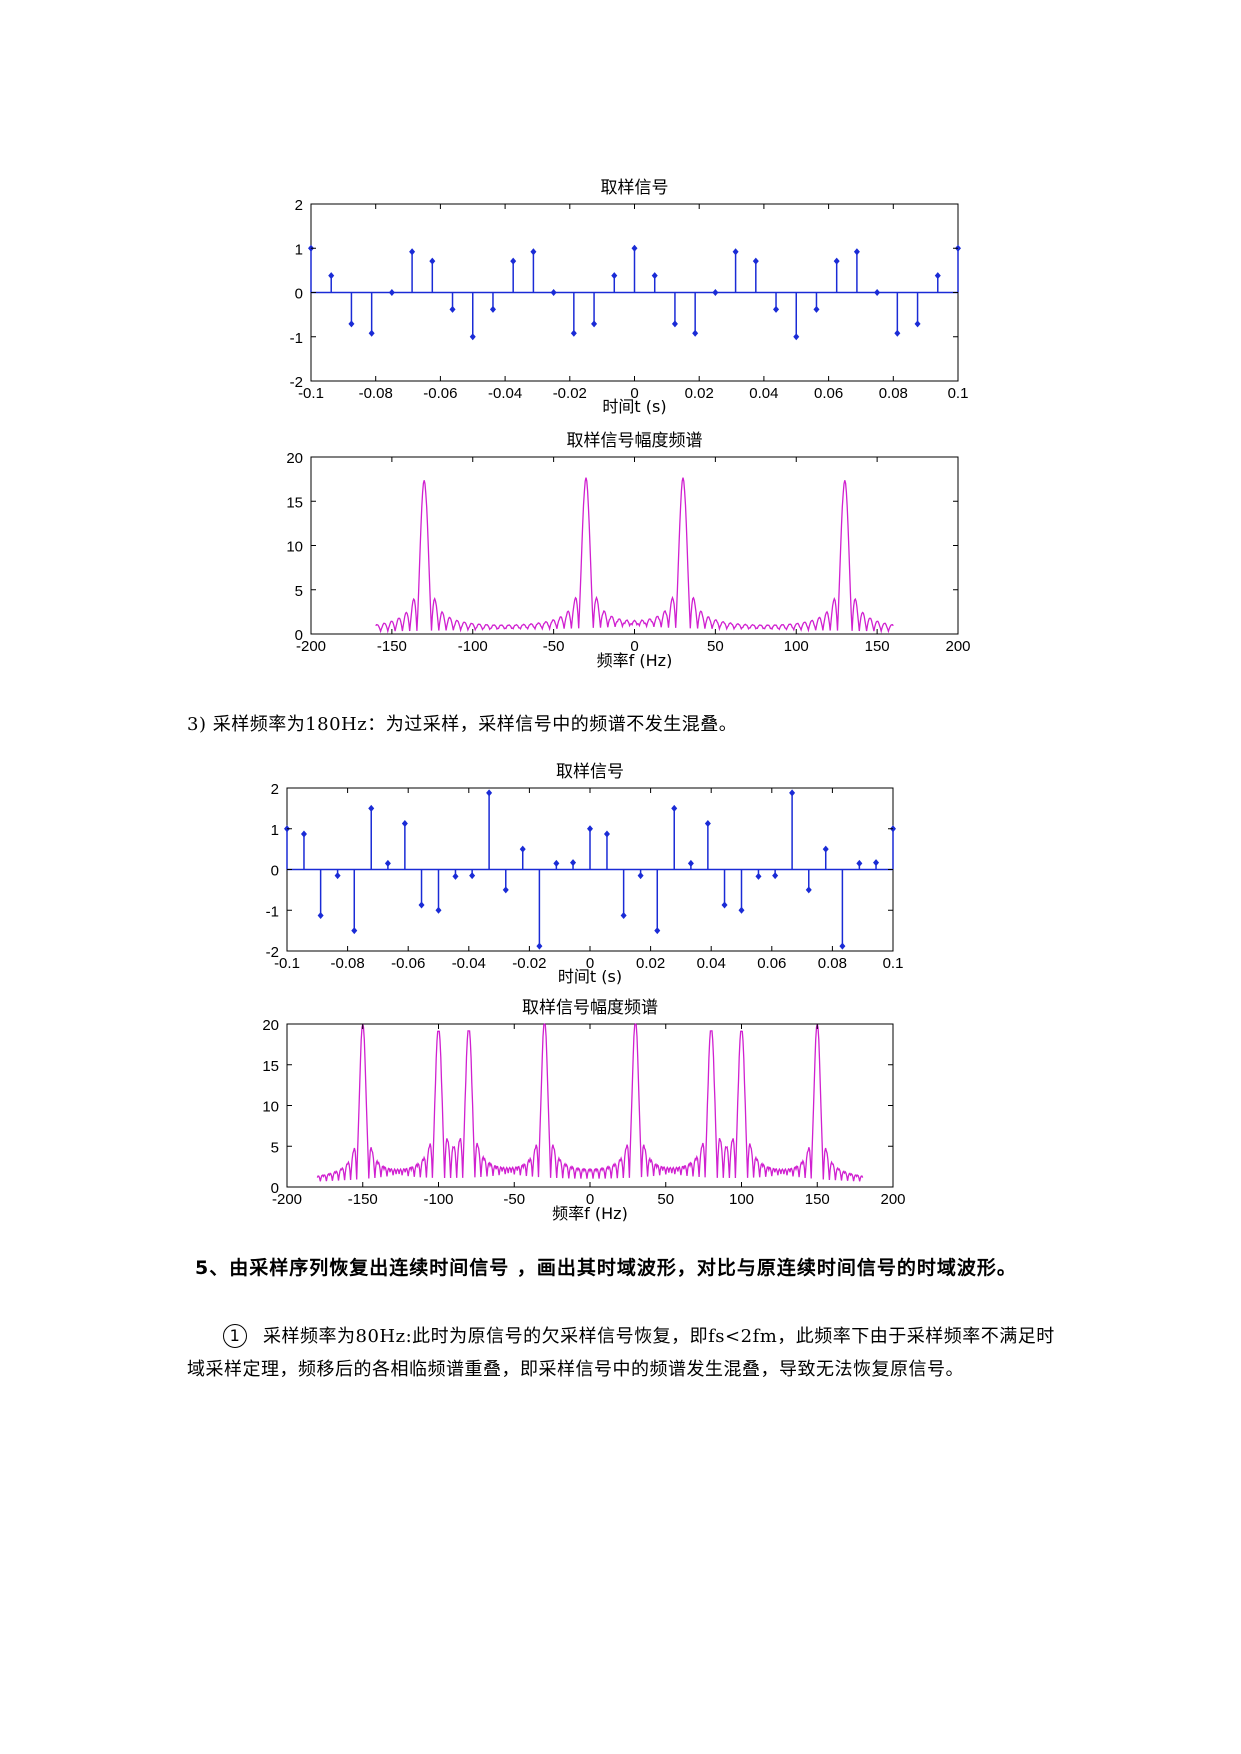  Describe the element at coordinates (299, 205) in the screenshot. I see `y-tick-label: 2` at that location.